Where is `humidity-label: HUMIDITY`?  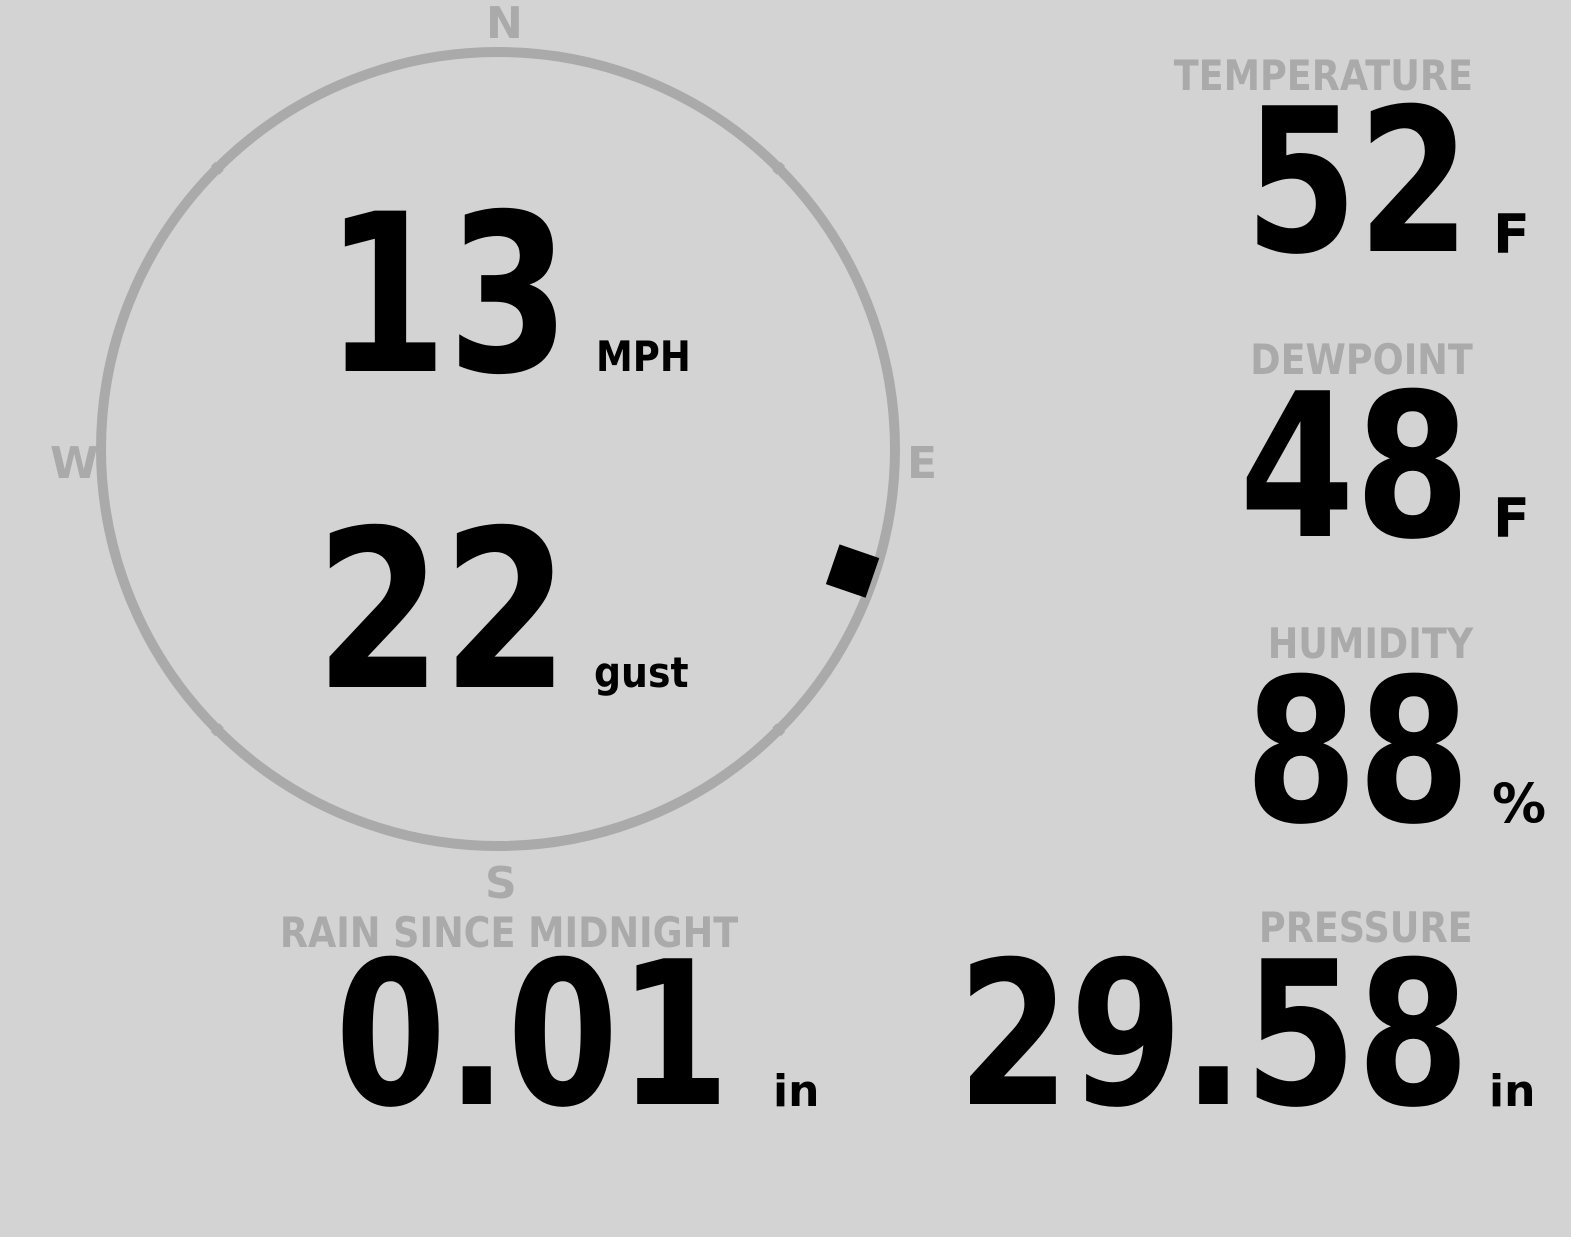 humidity-label: HUMIDITY is located at coordinates (1370, 643).